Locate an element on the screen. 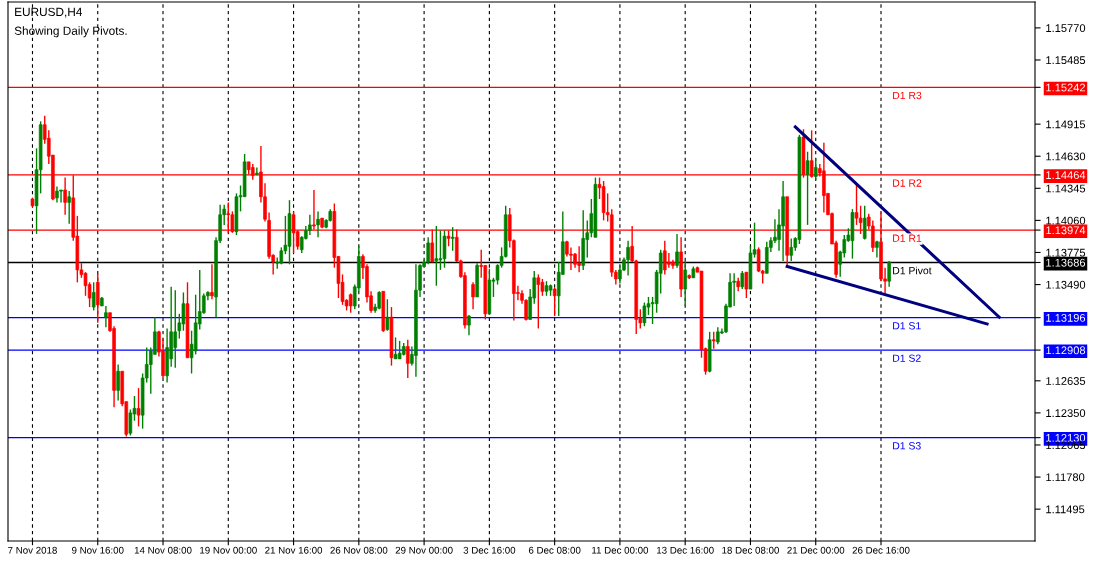 The image size is (1093, 561). x-tick-label: 3 Dec 16:00 is located at coordinates (489, 550).